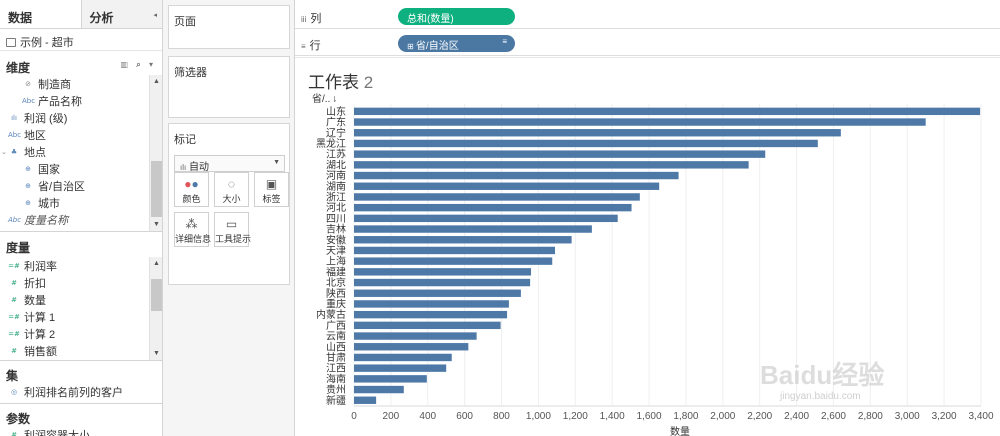  Describe the element at coordinates (336, 197) in the screenshot. I see `category-label: 浙江` at that location.